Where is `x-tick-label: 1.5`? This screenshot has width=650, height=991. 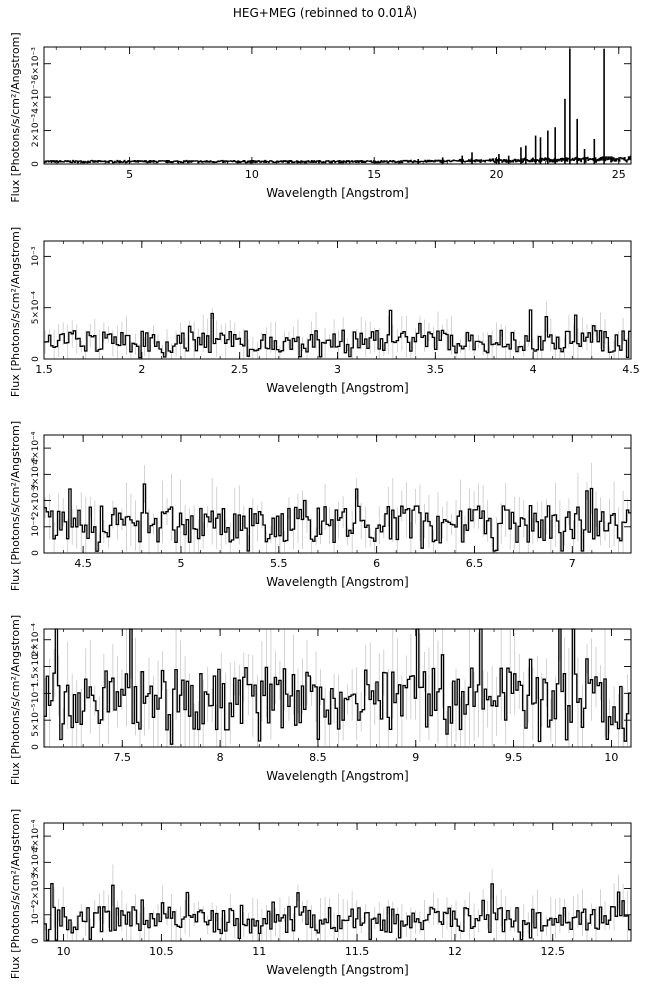 x-tick-label: 1.5 is located at coordinates (44, 369).